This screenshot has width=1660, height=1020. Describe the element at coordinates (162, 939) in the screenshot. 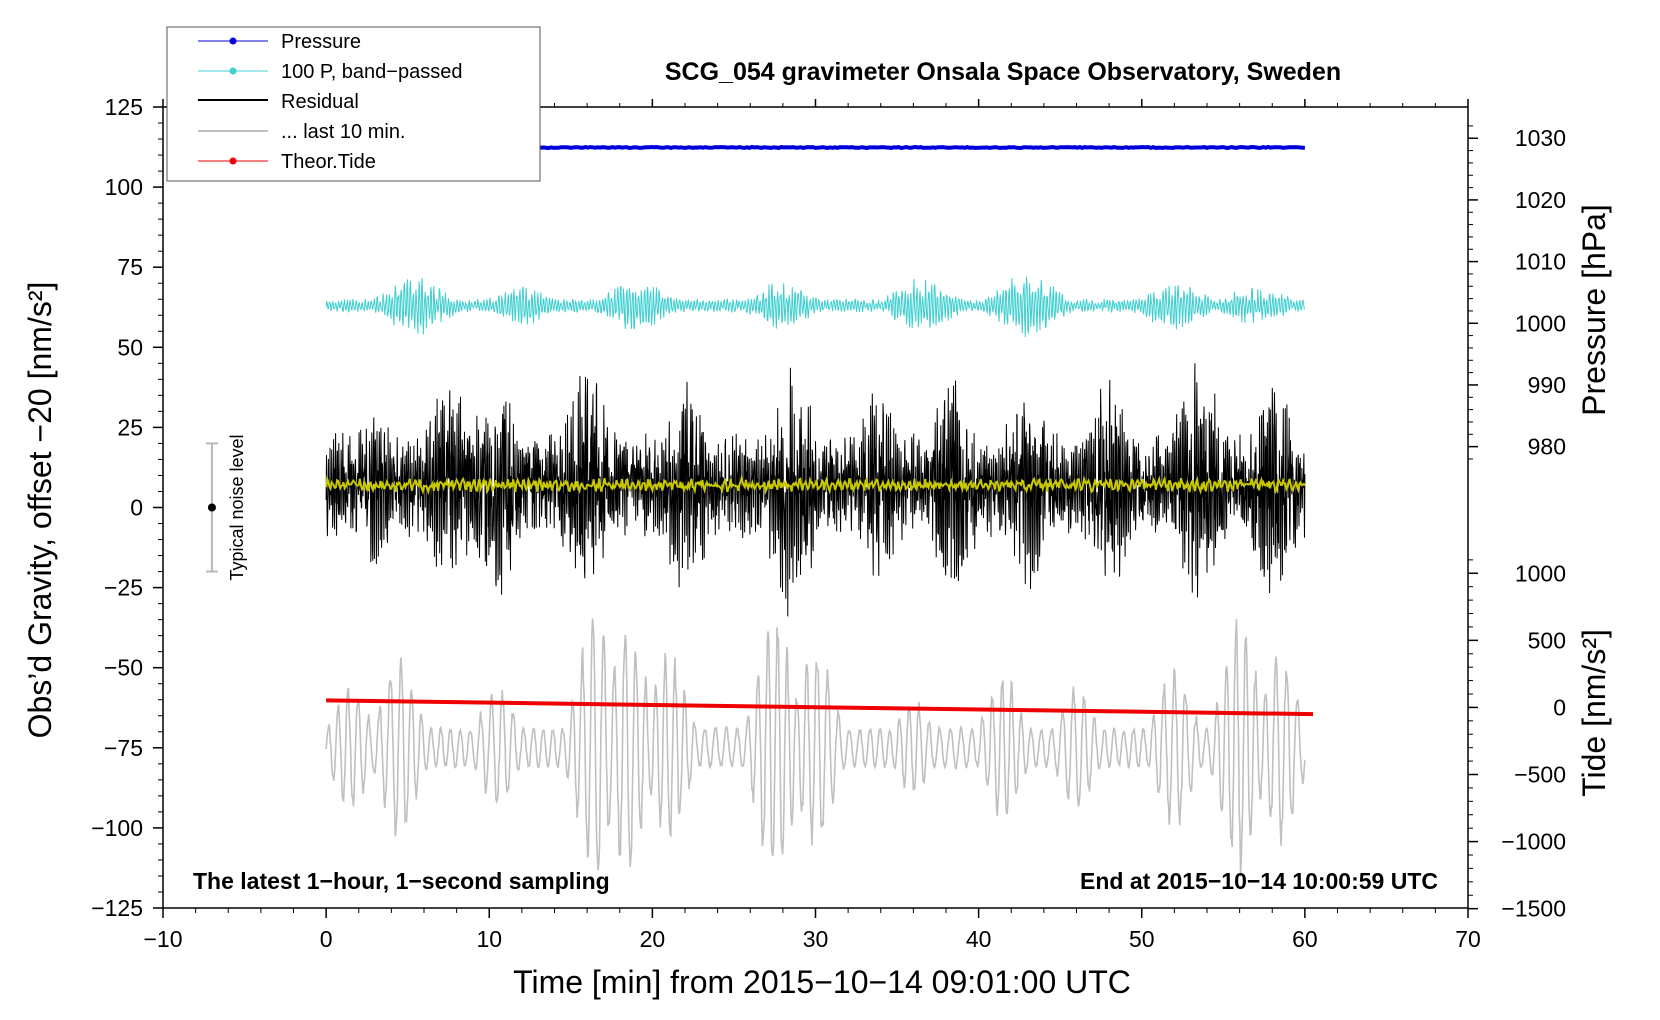

I see `x-tick-label: −10` at that location.